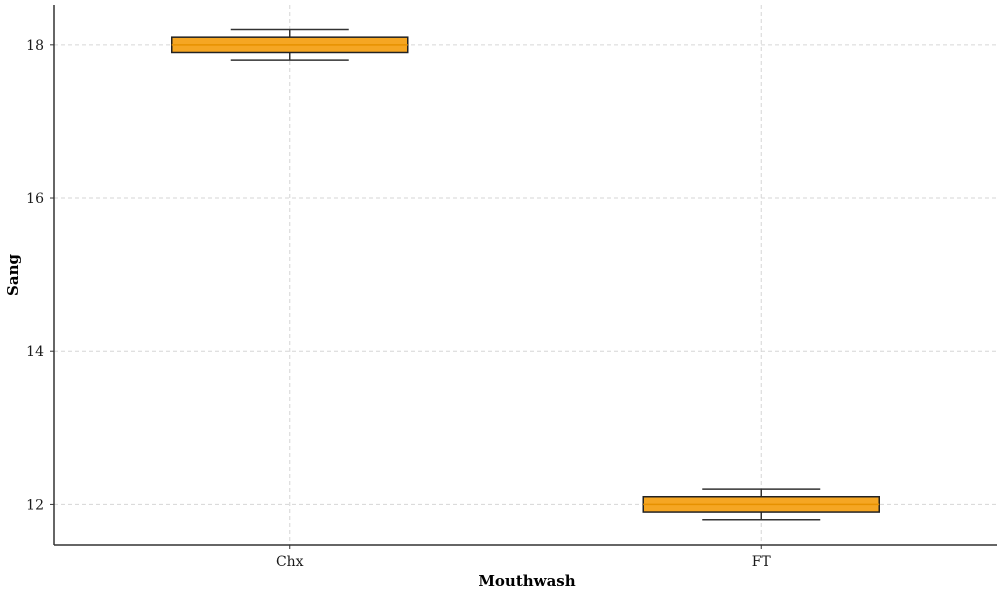 This screenshot has width=1000, height=594. Describe the element at coordinates (13, 275) in the screenshot. I see `y-axis-title: Sang` at that location.